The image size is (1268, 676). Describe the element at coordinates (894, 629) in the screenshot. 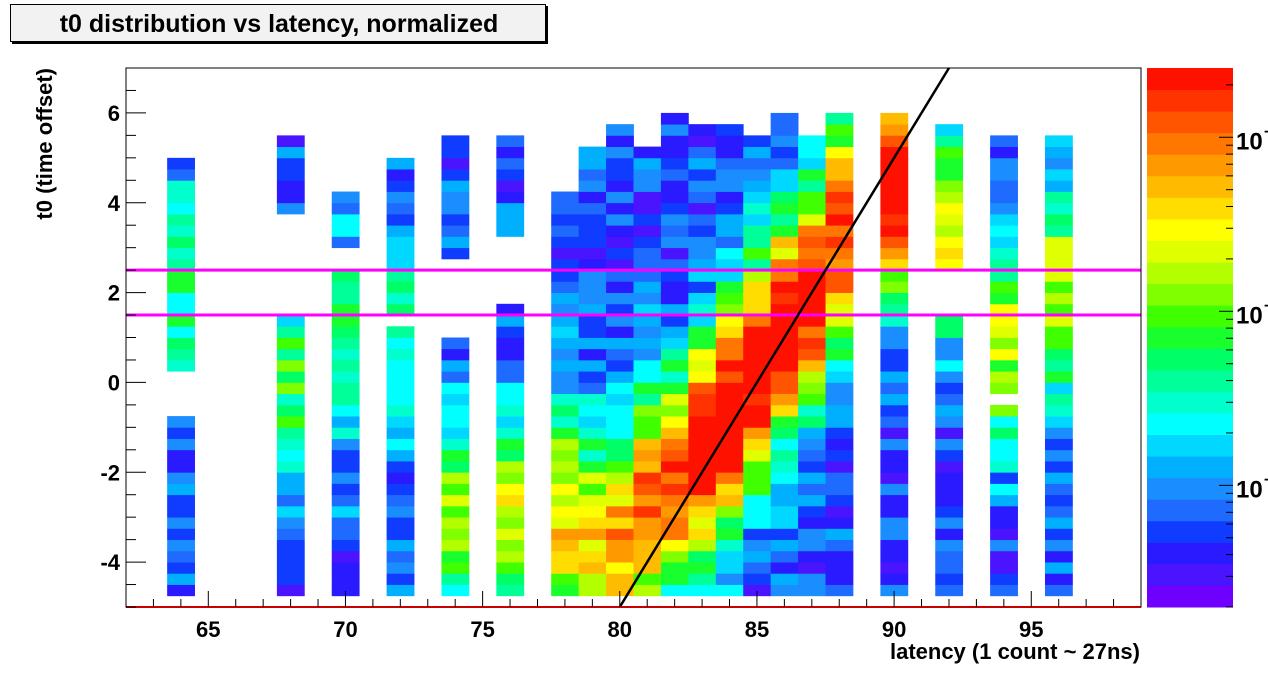

I see `x-tick-label: 90` at that location.